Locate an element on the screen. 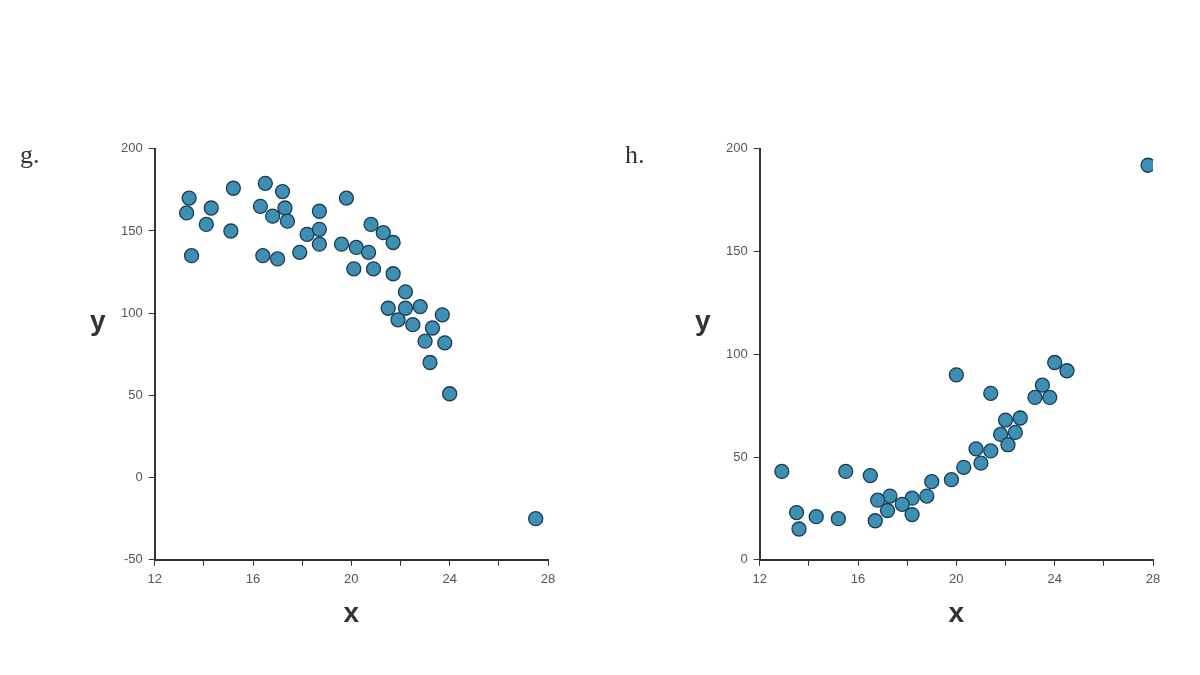  chart-title: g. is located at coordinates (30, 155).